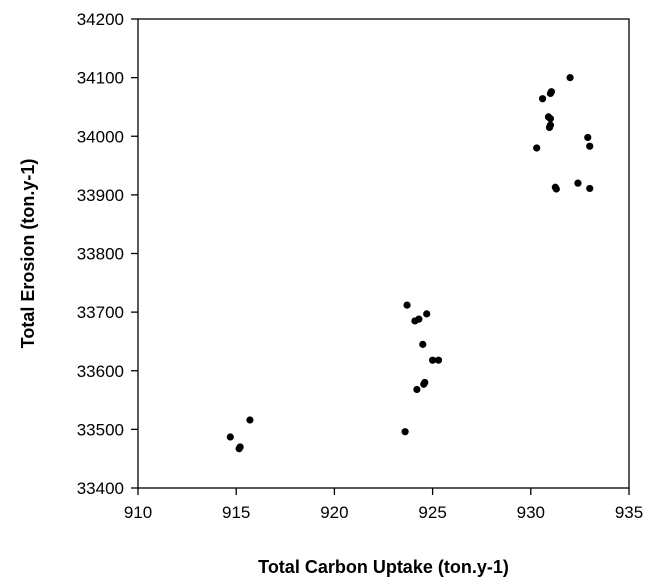 Image resolution: width=651 pixels, height=582 pixels. What do you see at coordinates (100, 429) in the screenshot?
I see `y-tick-label: 33500` at bounding box center [100, 429].